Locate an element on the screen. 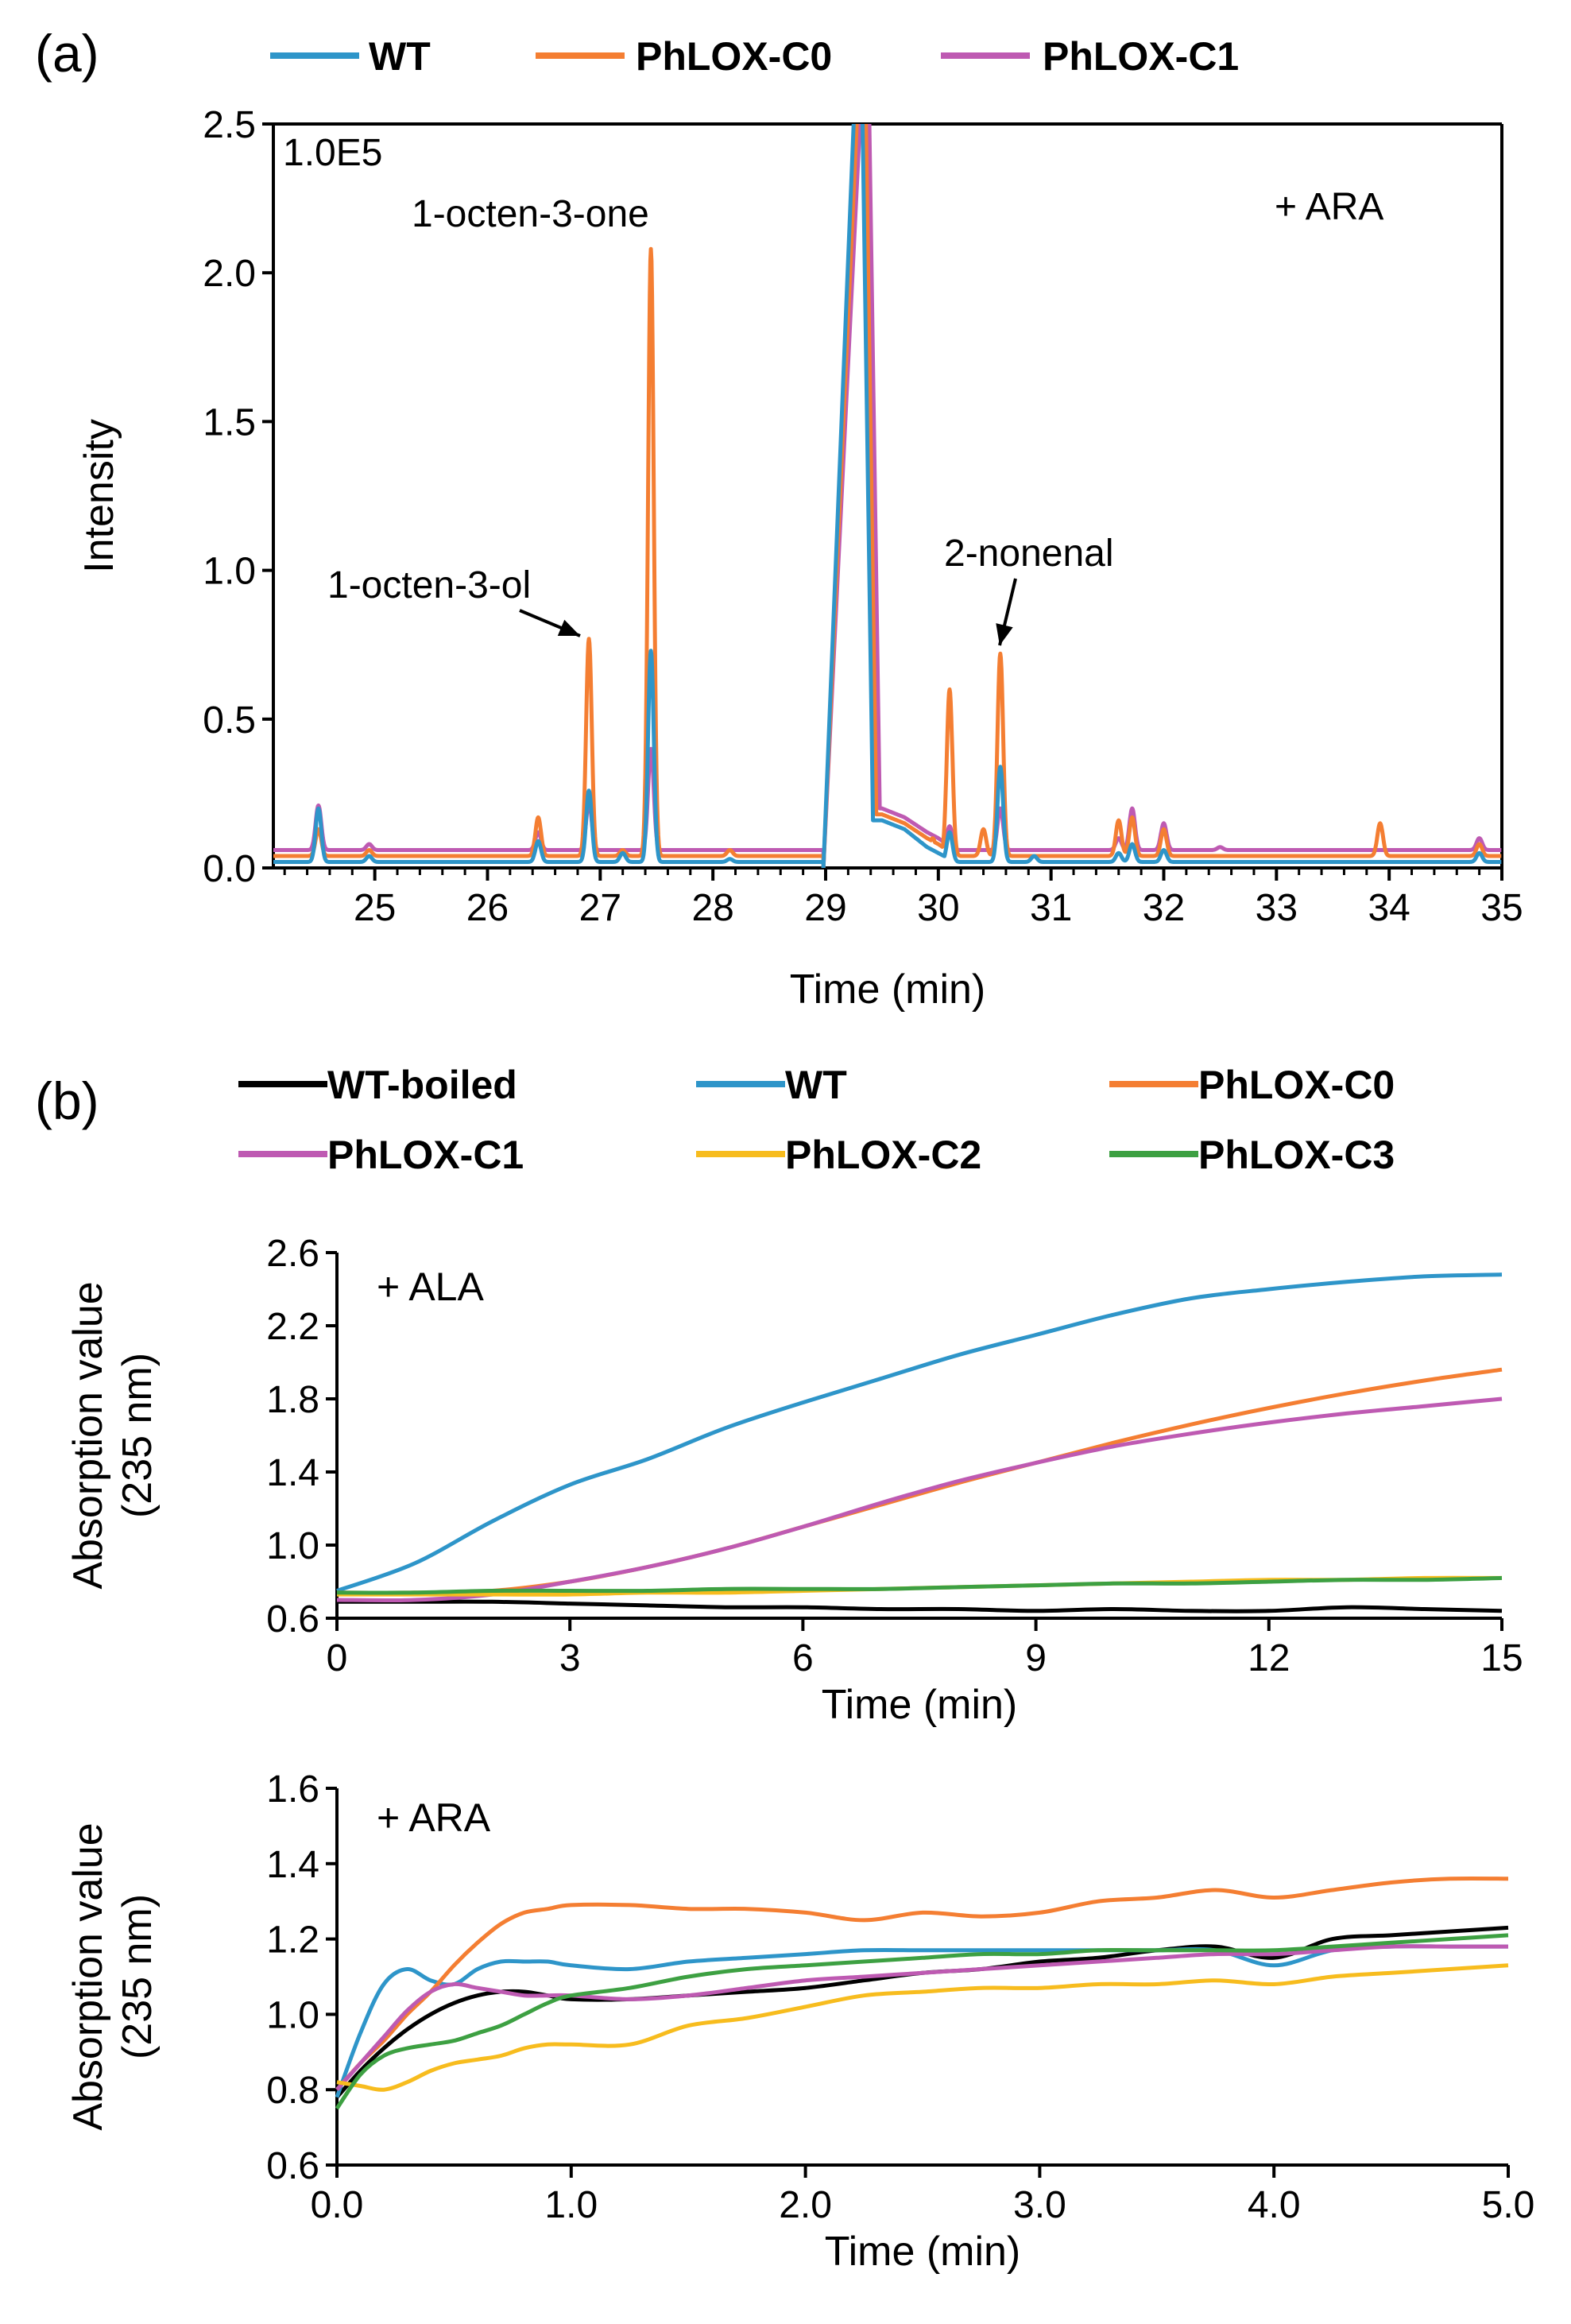  x-tick-label: 0.0 is located at coordinates (337, 2205).